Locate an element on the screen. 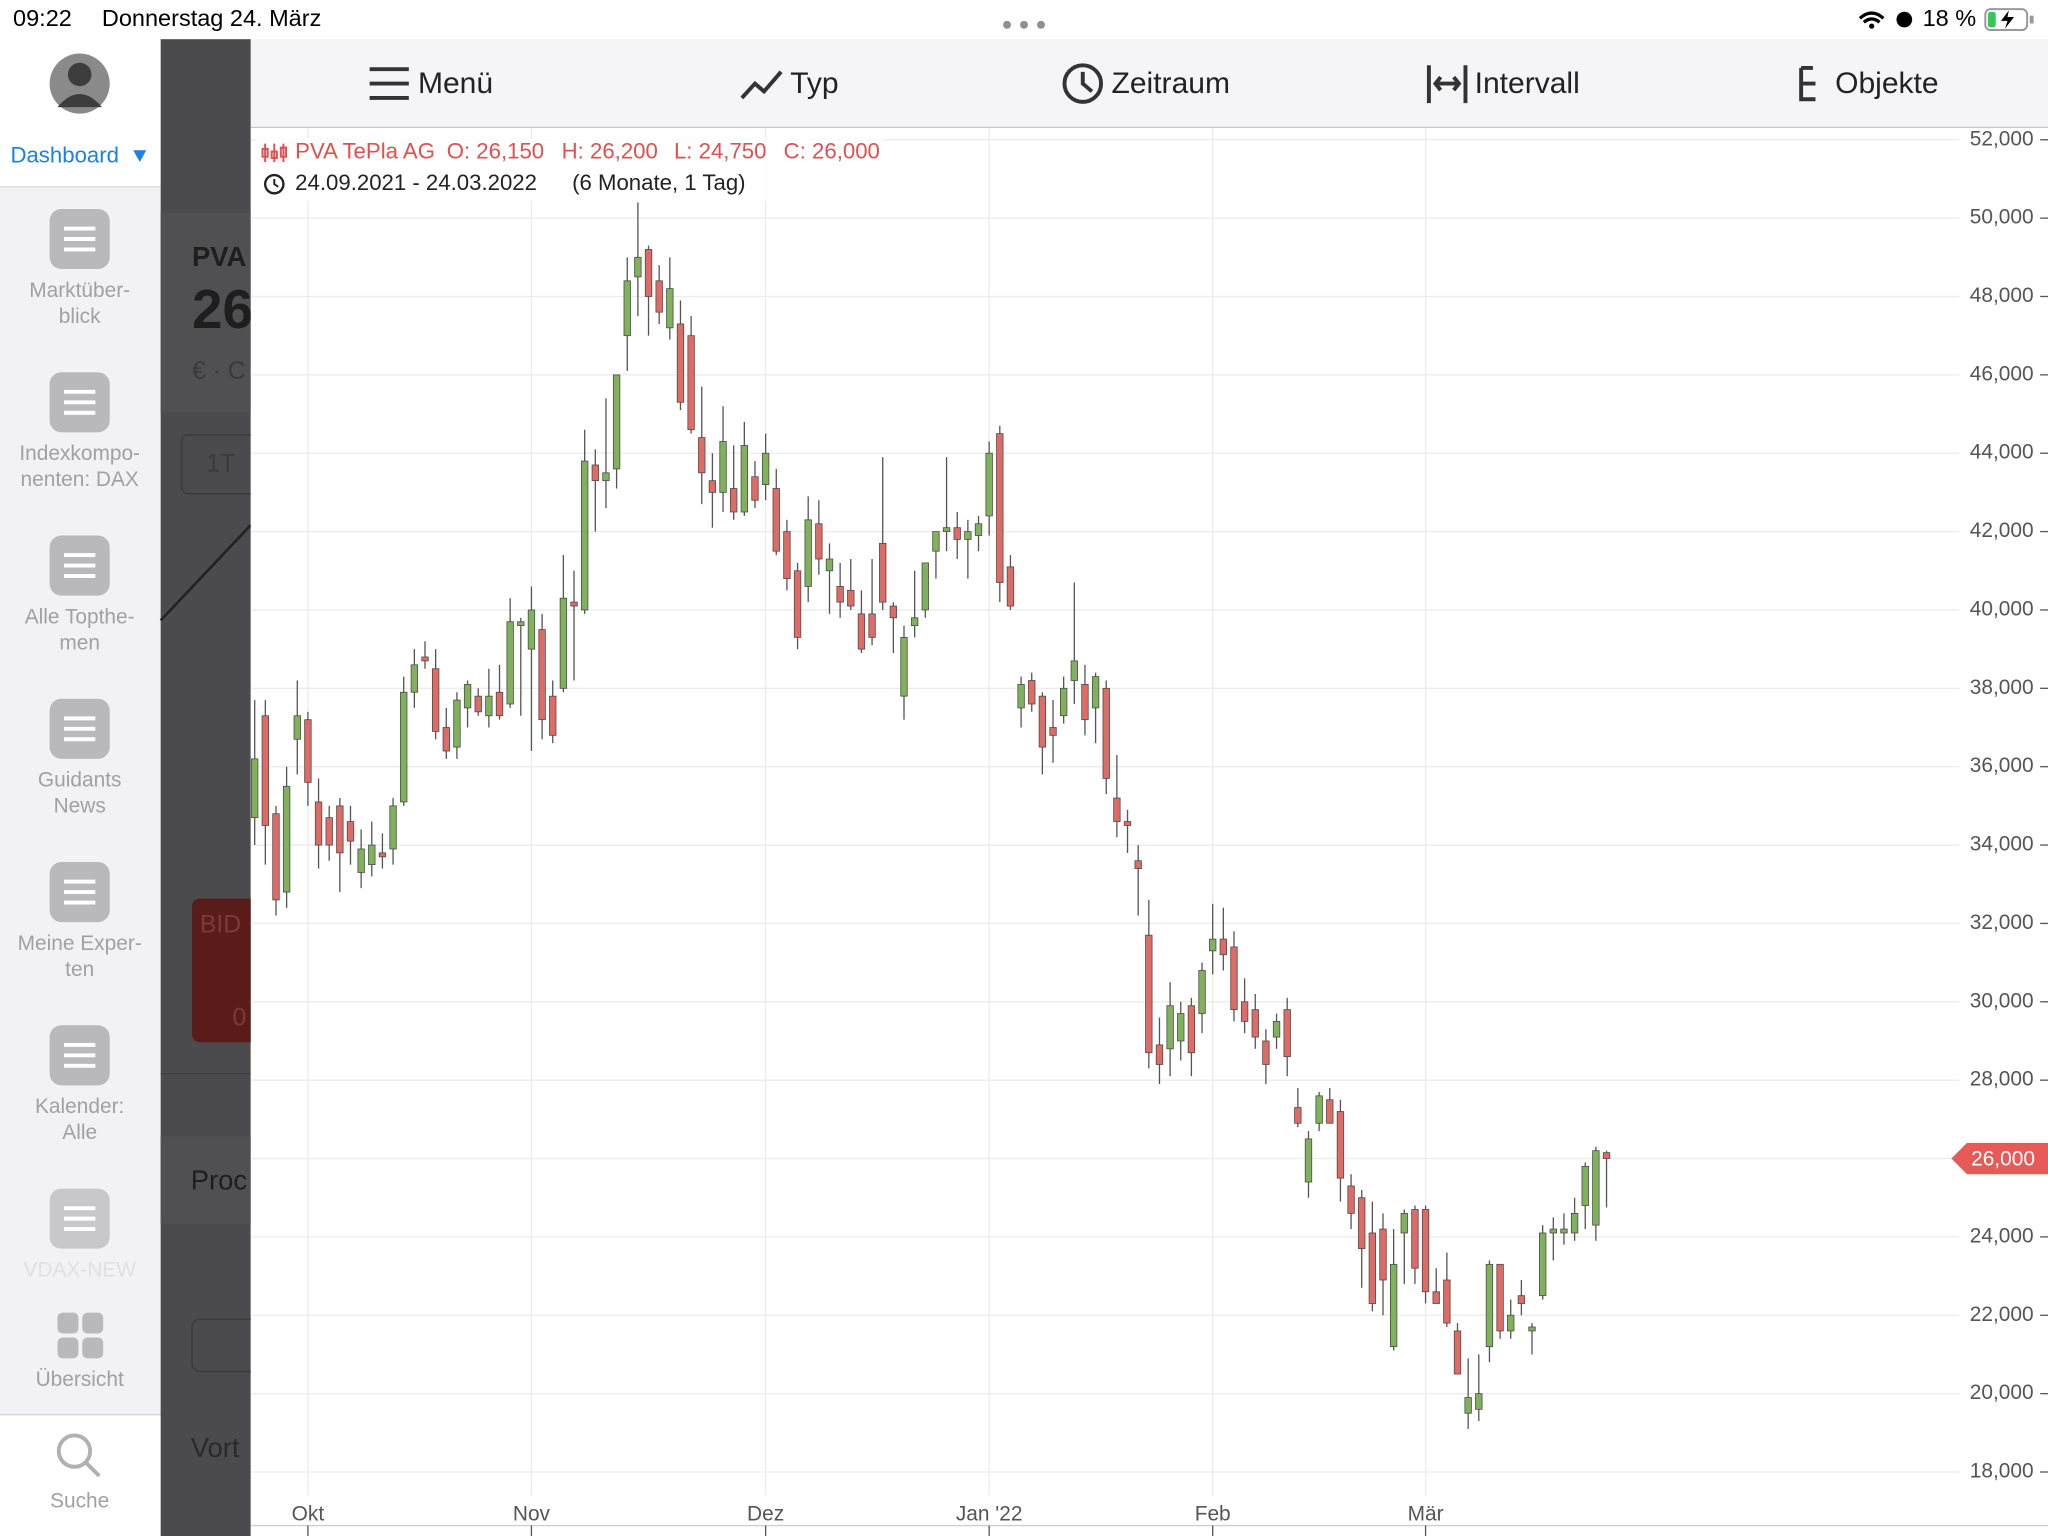 This screenshot has width=2048, height=1536. y-tick-label: 42,000 is located at coordinates (2002, 530).